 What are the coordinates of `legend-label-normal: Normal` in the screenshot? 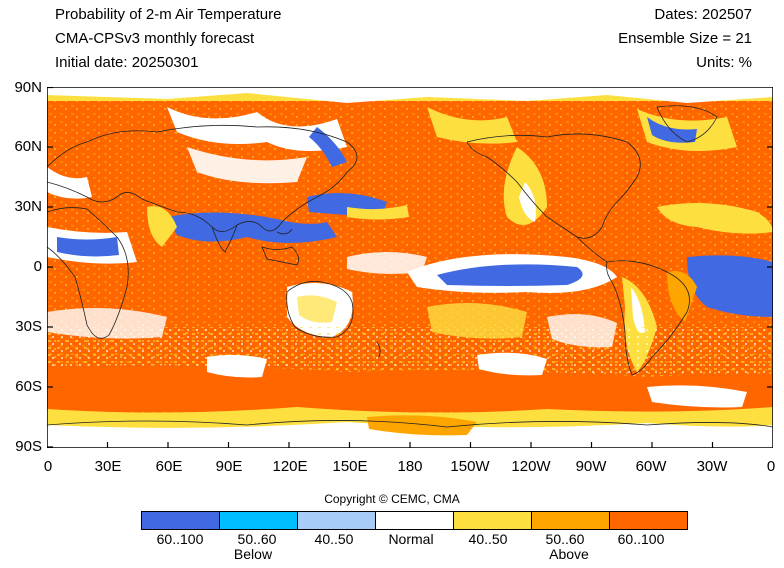 It's located at (411, 539).